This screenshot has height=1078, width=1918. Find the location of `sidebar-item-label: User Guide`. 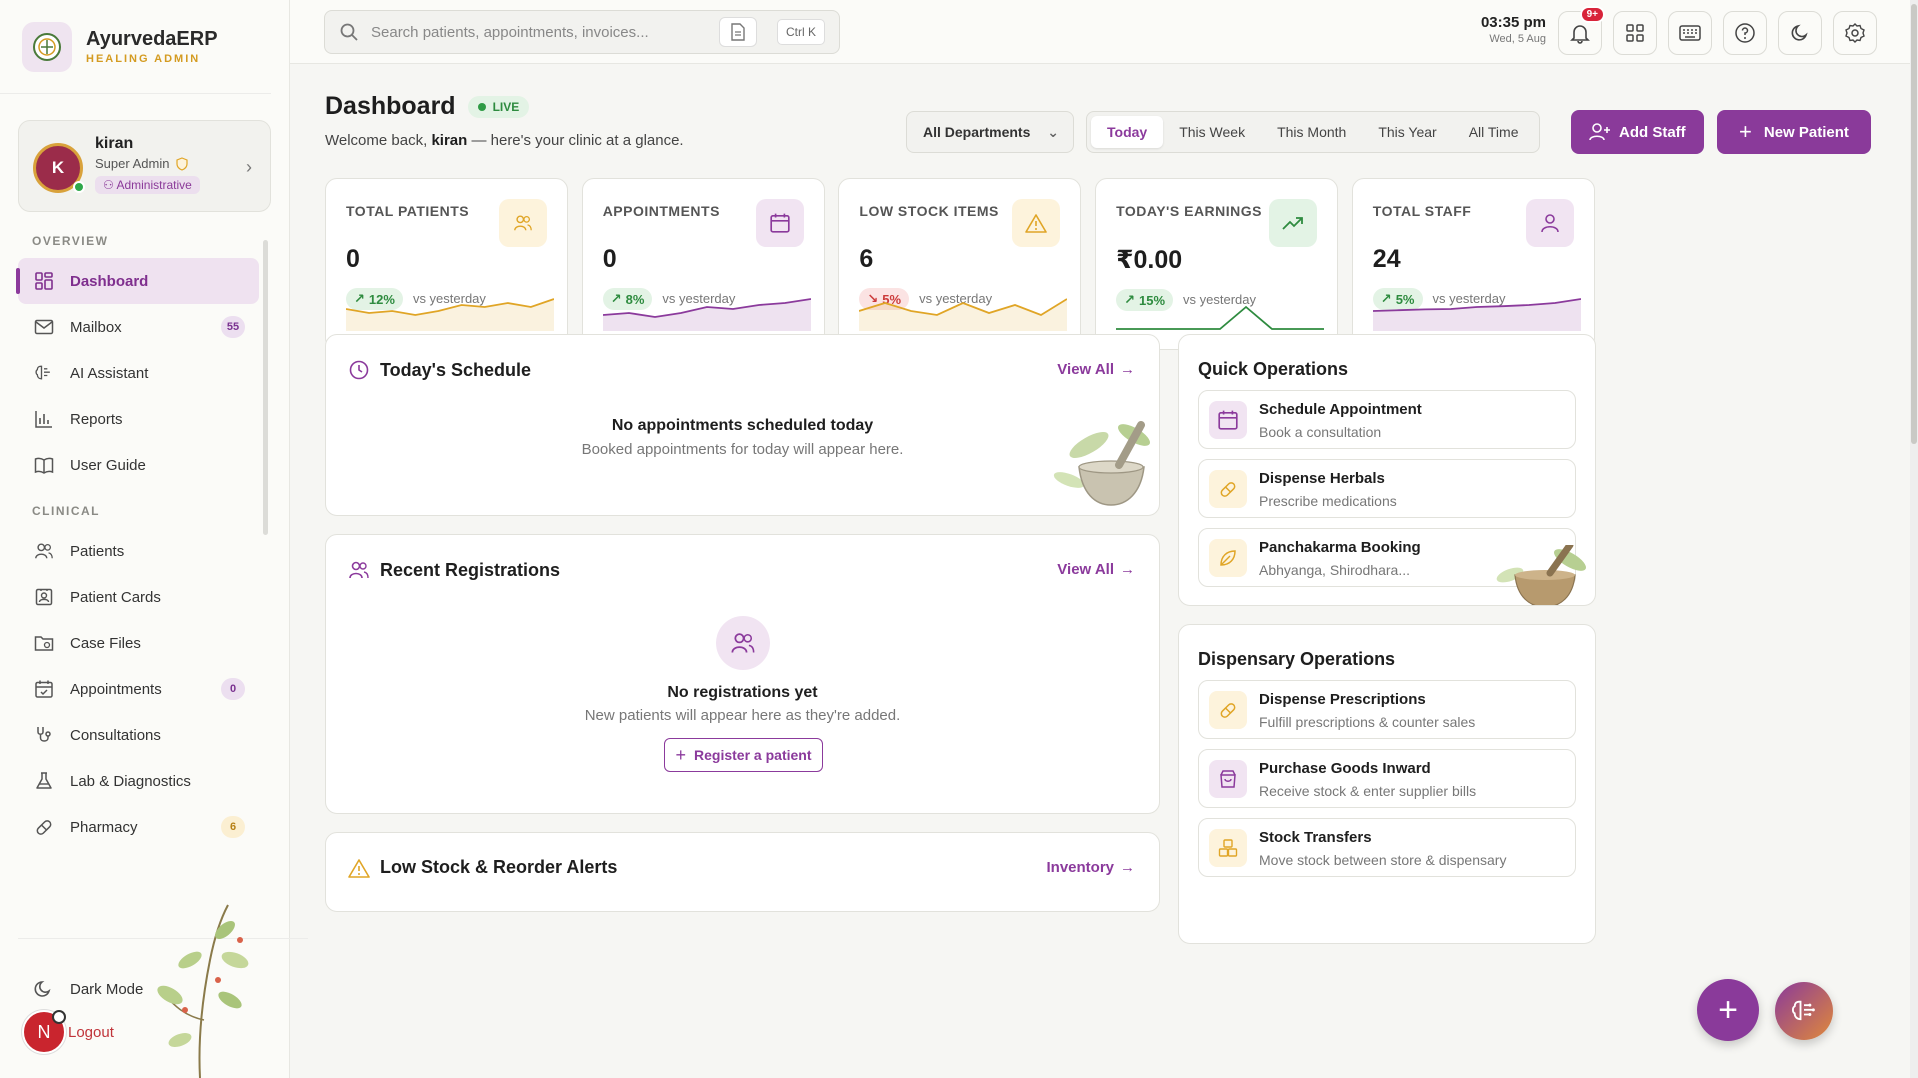

sidebar-item-label: User Guide is located at coordinates (108, 465).